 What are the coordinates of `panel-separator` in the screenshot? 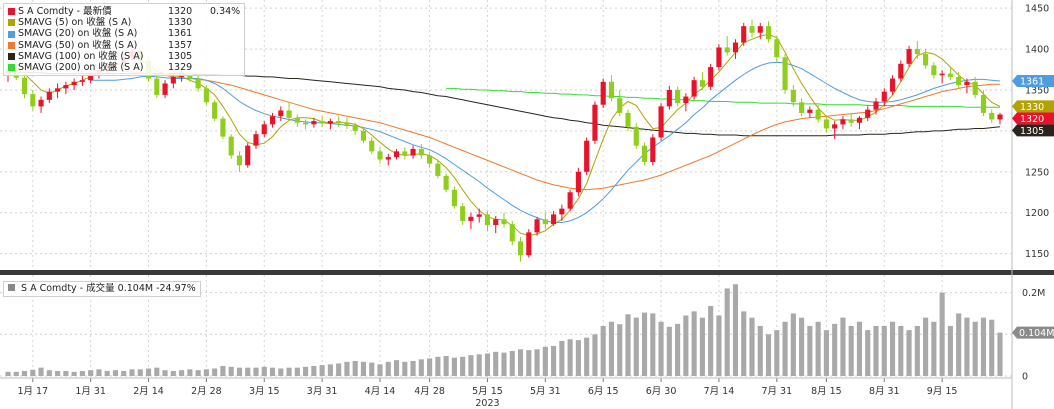 It's located at (527, 272).